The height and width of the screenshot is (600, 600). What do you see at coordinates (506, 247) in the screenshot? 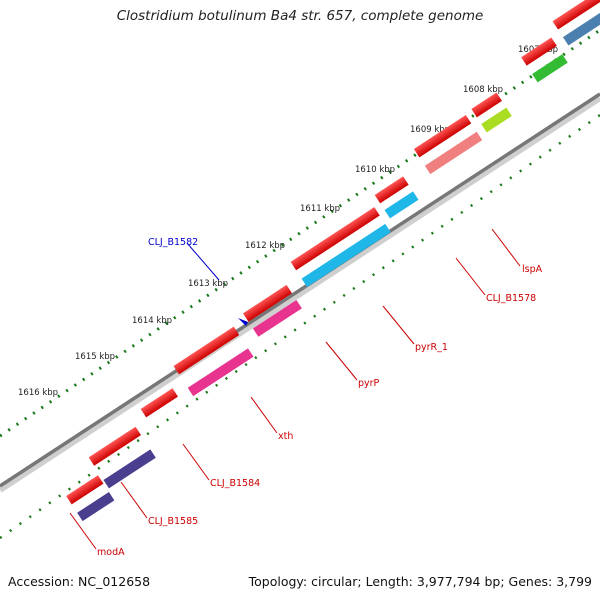
I see `leader-lspA` at bounding box center [506, 247].